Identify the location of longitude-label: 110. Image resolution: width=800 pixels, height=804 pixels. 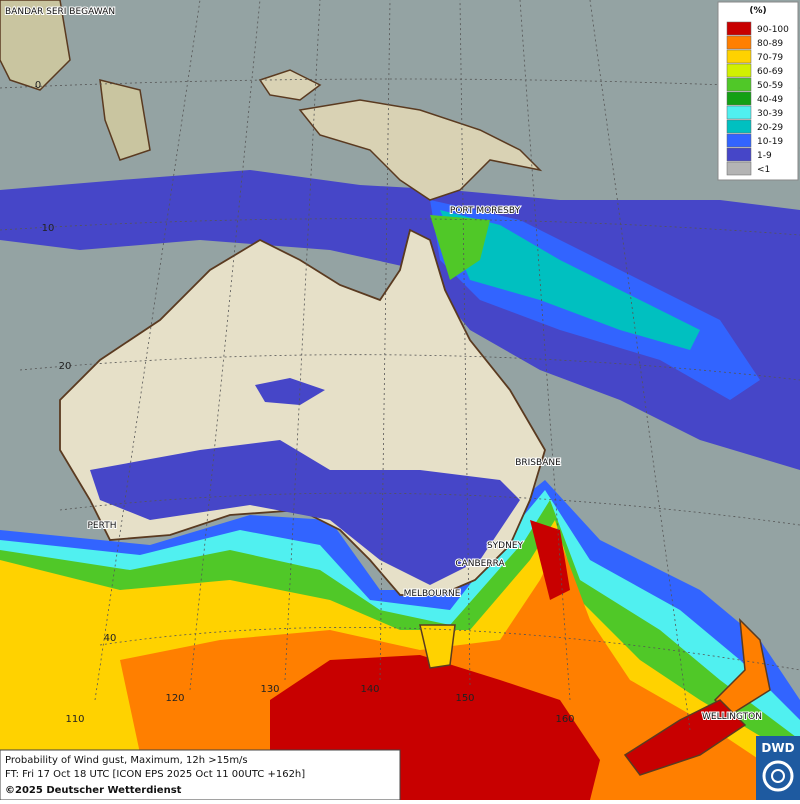
(74, 719).